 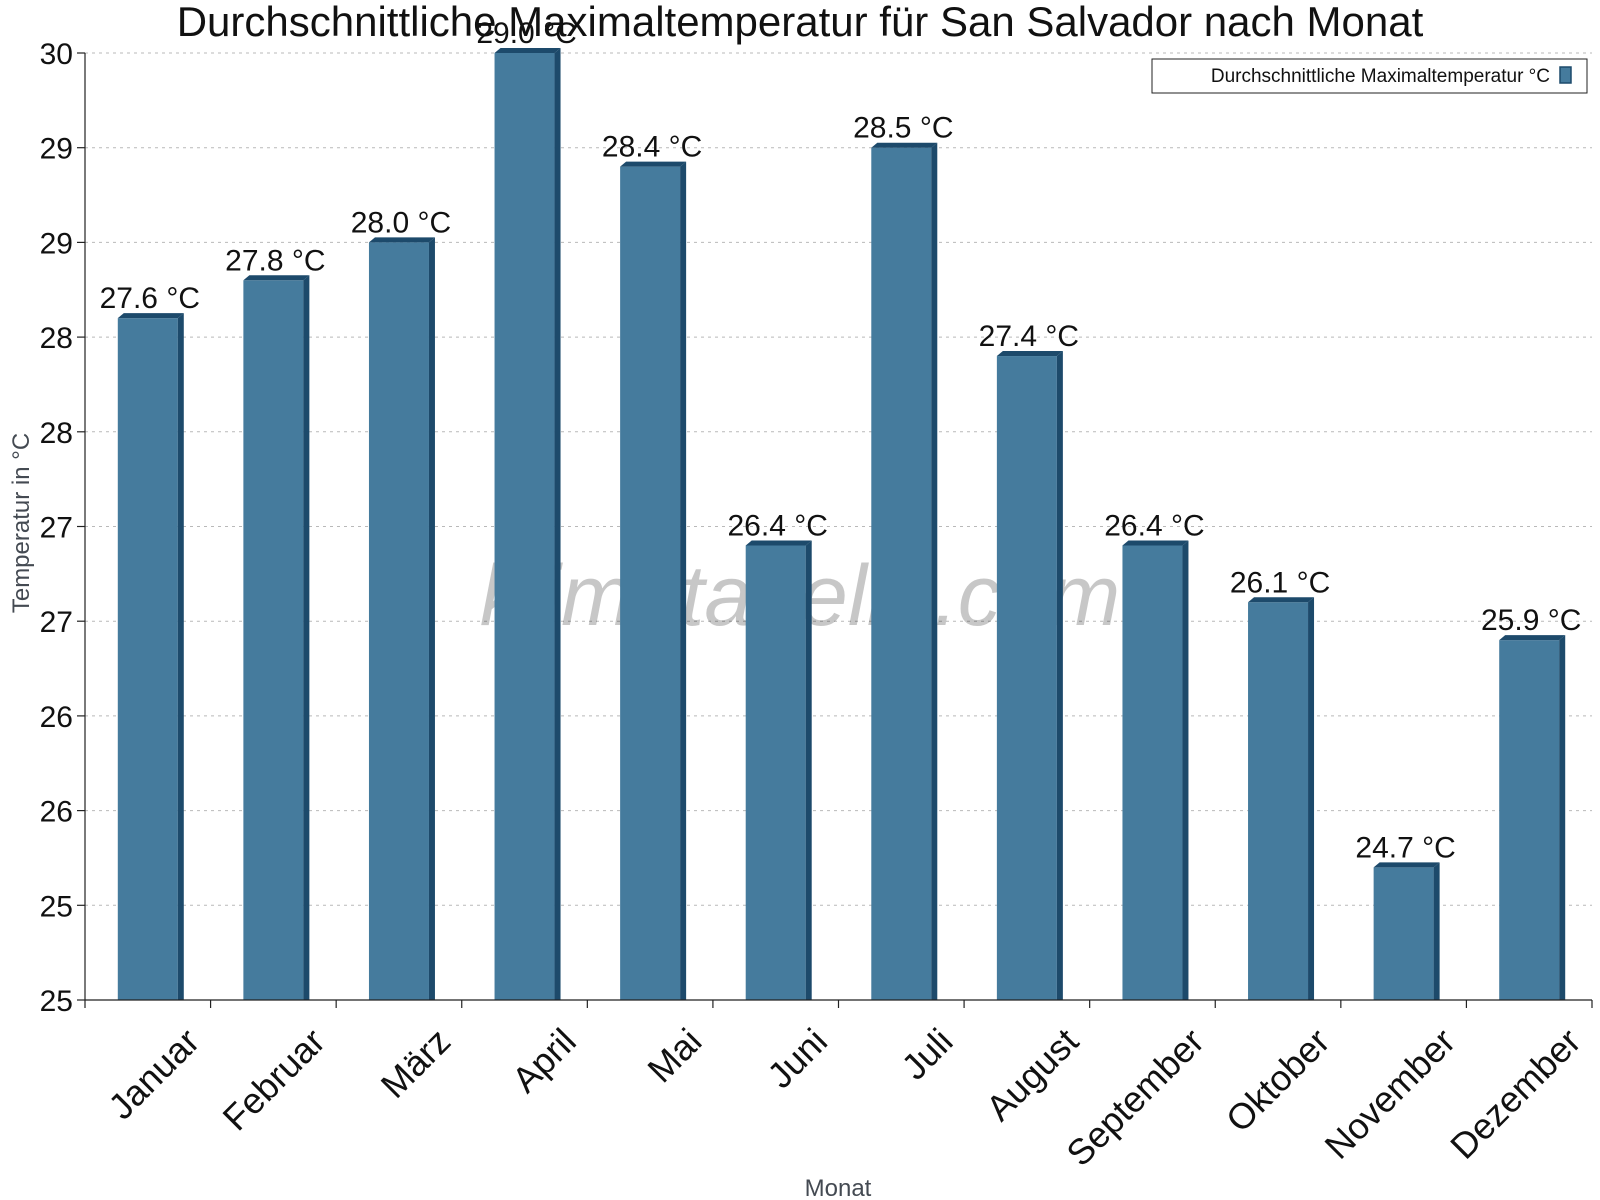 I want to click on bar-juni, so click(x=778, y=770).